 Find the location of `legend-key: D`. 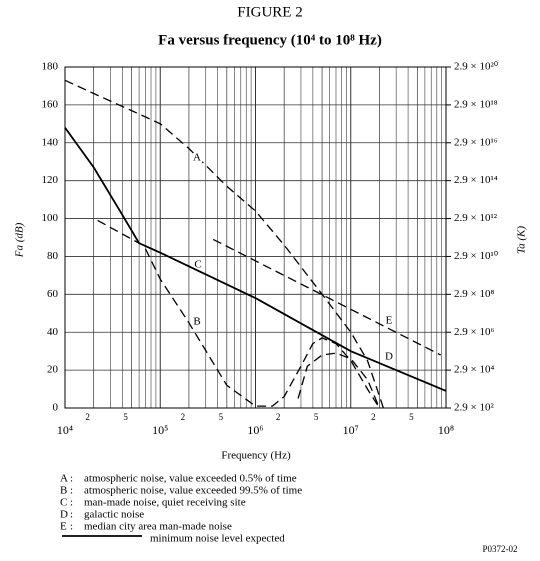

legend-key: D is located at coordinates (64, 515).